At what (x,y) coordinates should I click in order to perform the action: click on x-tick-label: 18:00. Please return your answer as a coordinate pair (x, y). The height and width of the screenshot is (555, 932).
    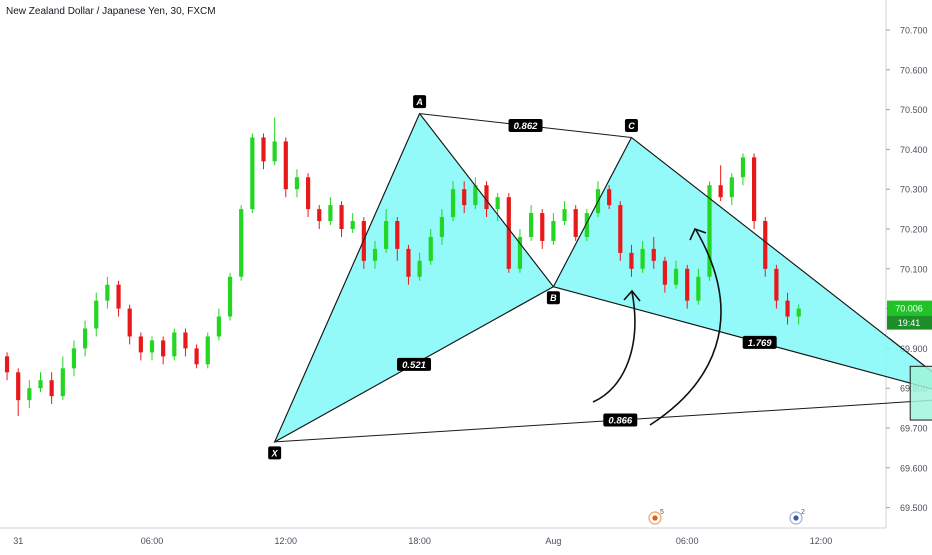
    Looking at the image, I should click on (419, 541).